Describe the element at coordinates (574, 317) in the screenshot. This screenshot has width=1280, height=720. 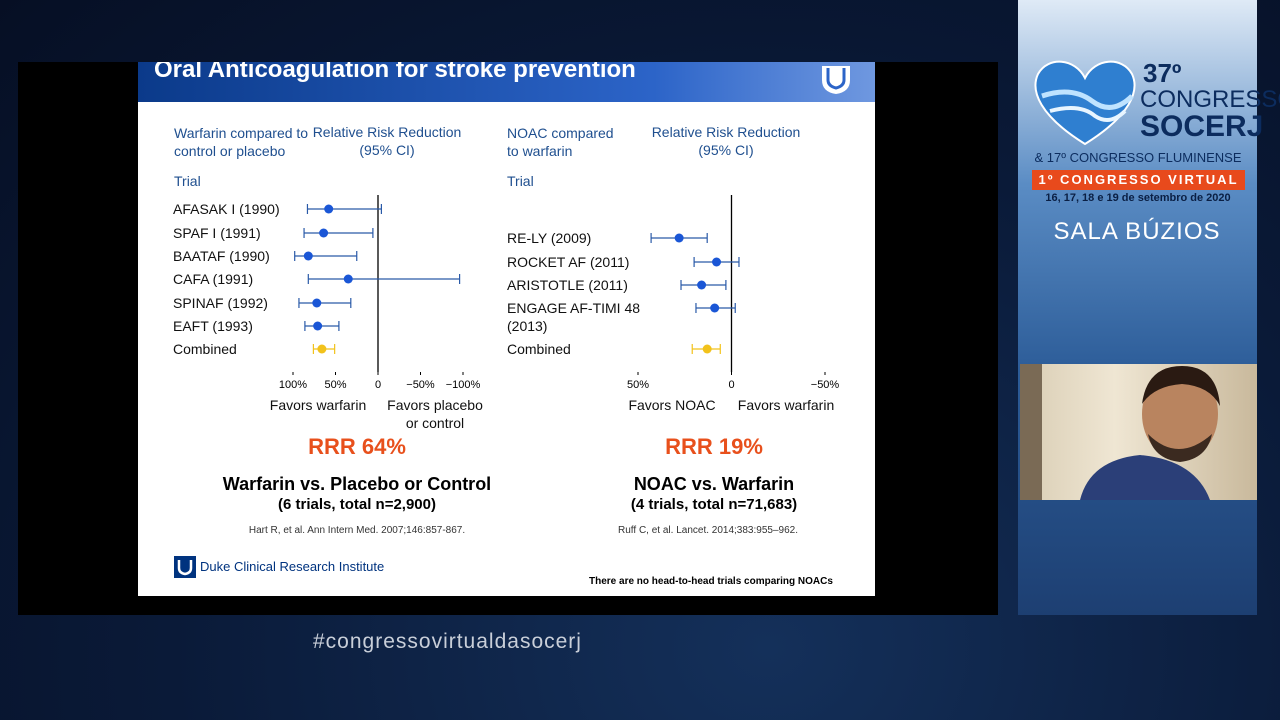
I see `trial-label: ENGAGE AF-TIMI 48 (2013)` at that location.